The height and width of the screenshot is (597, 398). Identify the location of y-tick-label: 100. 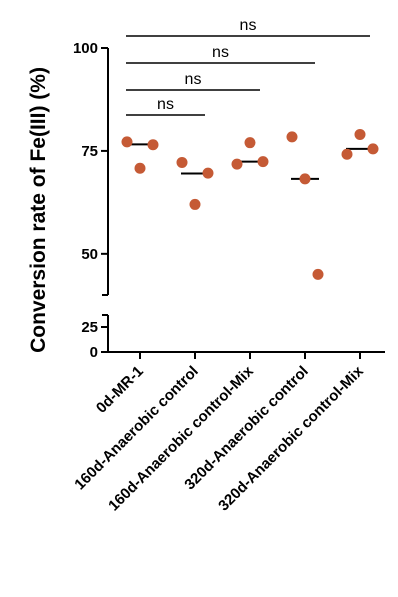
(85, 48).